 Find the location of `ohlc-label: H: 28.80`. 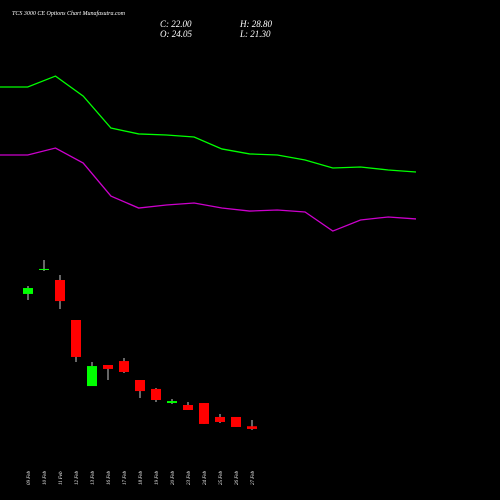

ohlc-label: H: 28.80 is located at coordinates (255, 24).